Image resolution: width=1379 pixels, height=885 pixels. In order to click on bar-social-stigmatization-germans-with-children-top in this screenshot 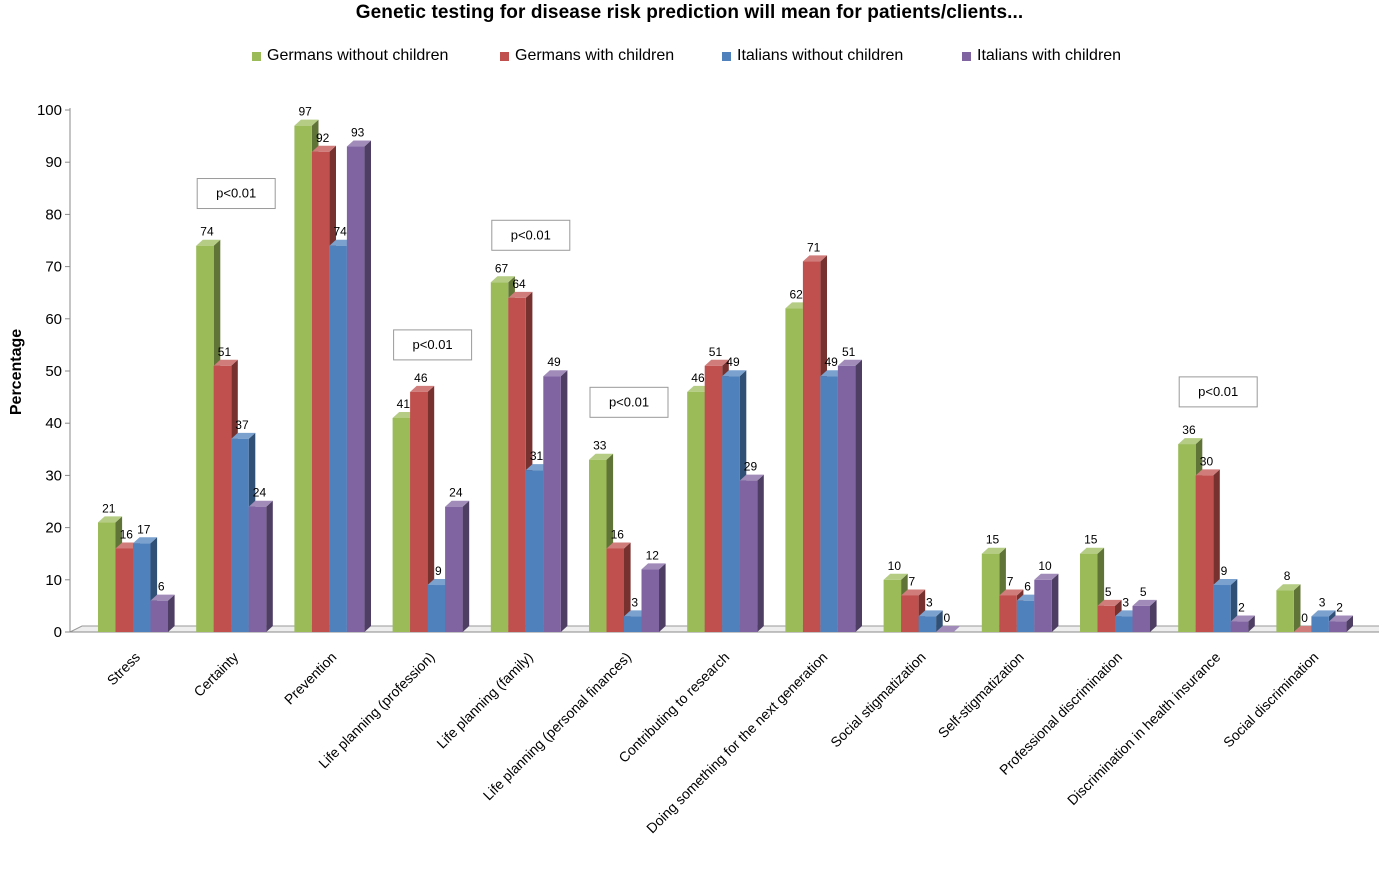, I will do `click(913, 592)`.